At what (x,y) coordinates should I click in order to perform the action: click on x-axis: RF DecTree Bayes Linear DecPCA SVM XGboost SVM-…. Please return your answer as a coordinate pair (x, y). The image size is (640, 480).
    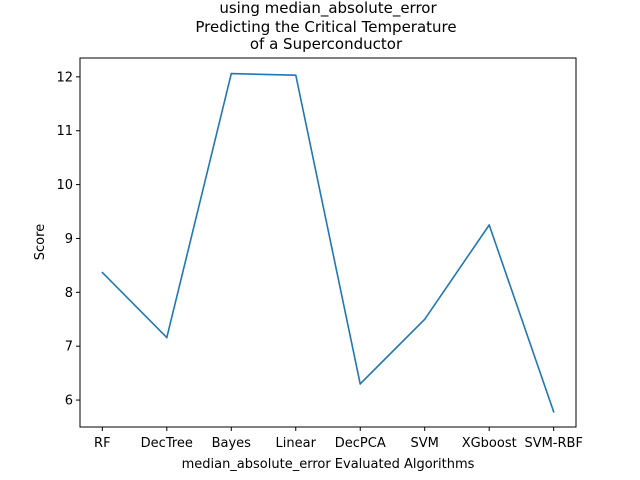
    Looking at the image, I should click on (338, 439).